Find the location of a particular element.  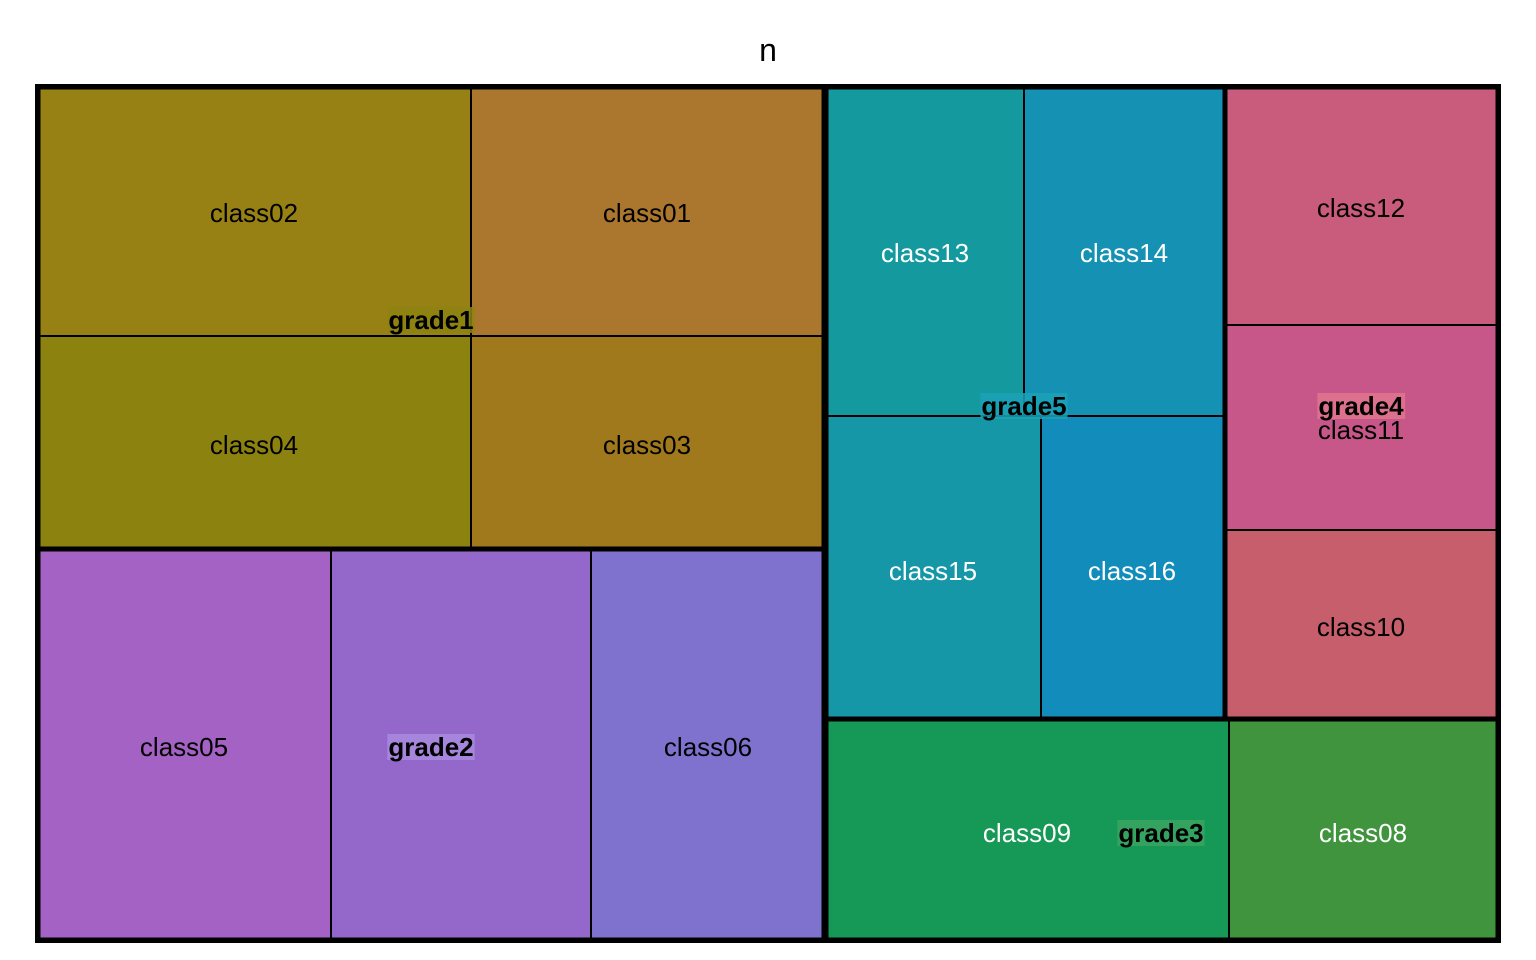

group-label-grade1: grade1 is located at coordinates (430, 320).